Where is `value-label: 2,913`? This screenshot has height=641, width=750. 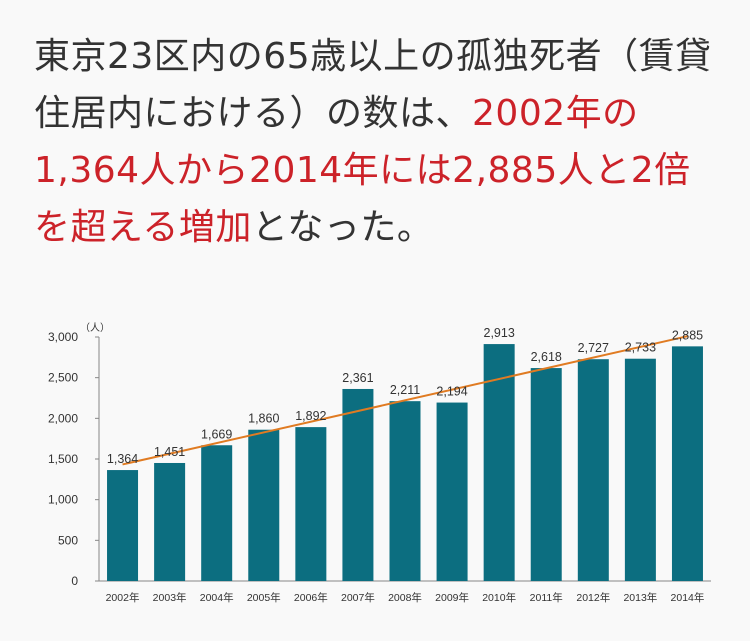 value-label: 2,913 is located at coordinates (499, 333).